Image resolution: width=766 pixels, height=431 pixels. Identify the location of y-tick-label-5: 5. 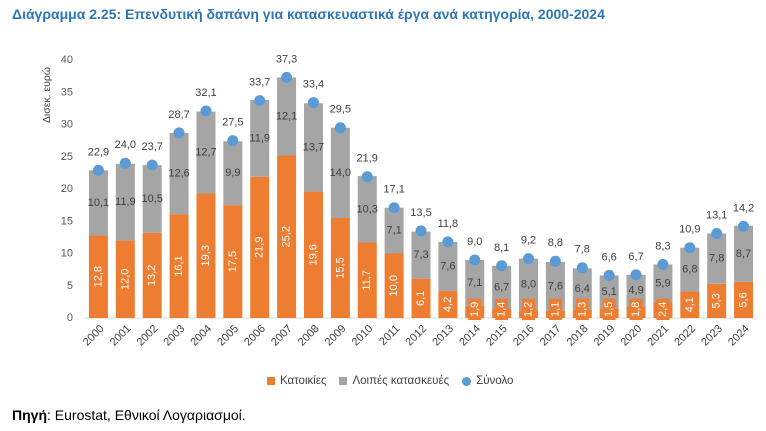
(70, 286).